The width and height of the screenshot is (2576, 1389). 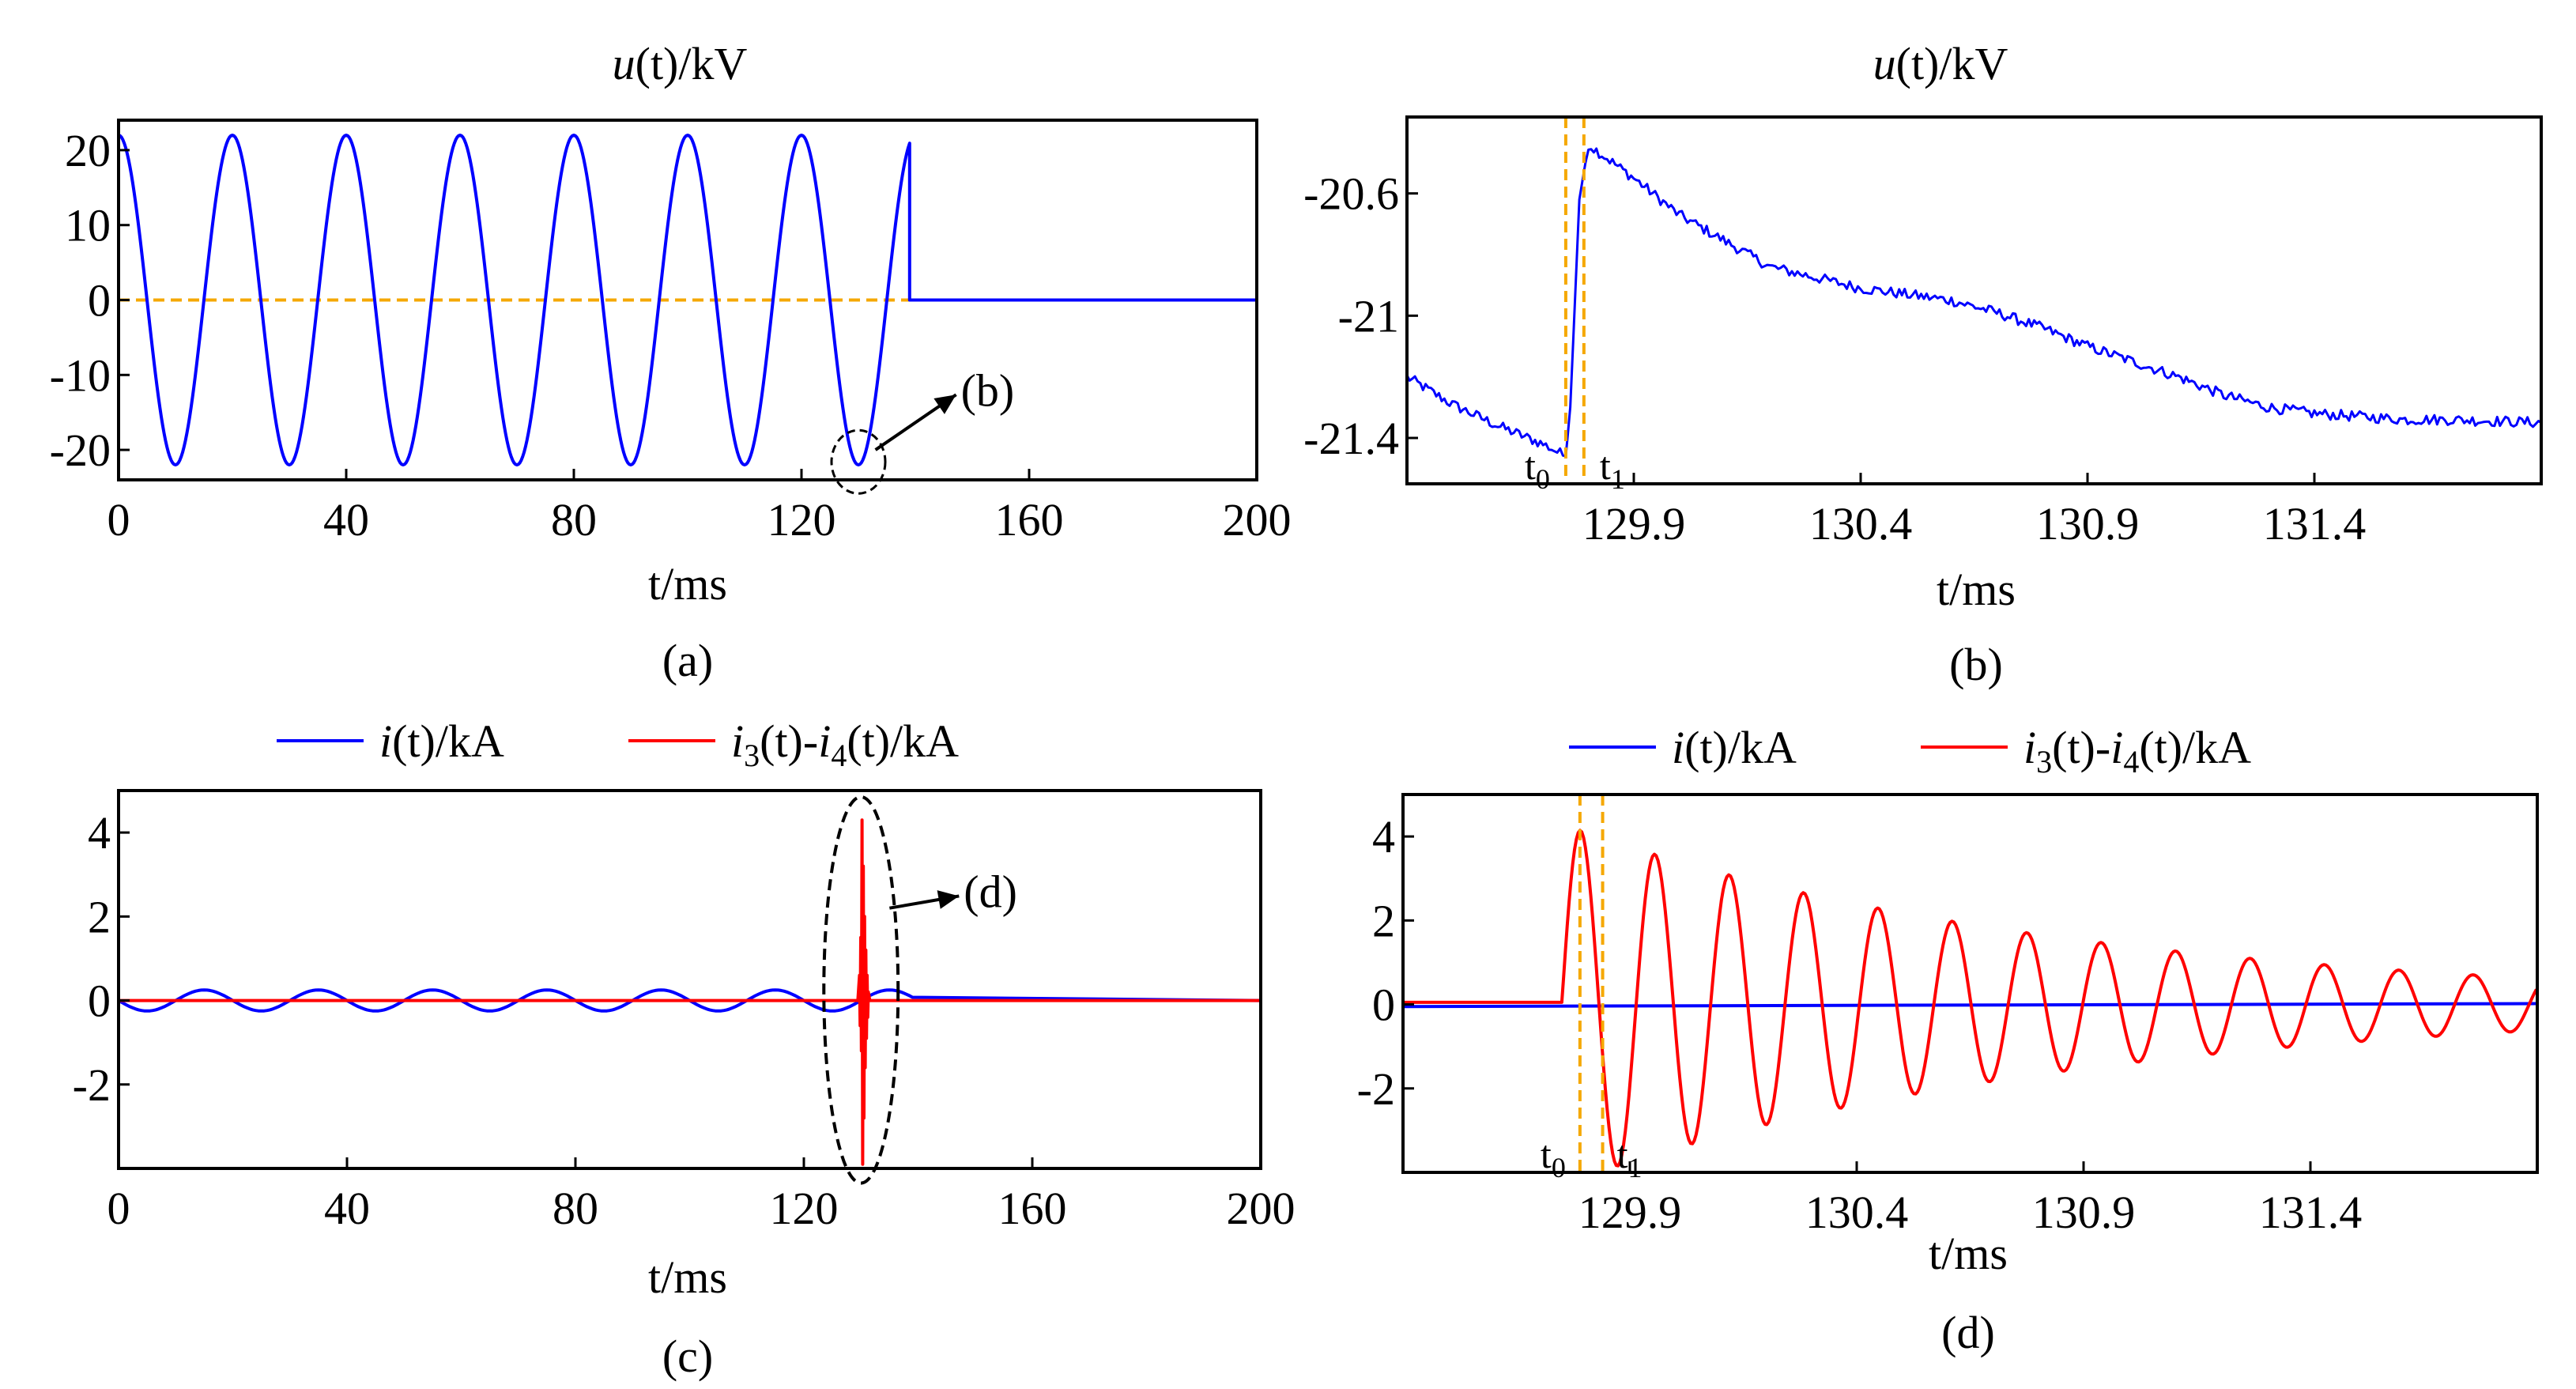 What do you see at coordinates (839, 755) in the screenshot?
I see `chart-c-legend-diff-sub4: 4` at bounding box center [839, 755].